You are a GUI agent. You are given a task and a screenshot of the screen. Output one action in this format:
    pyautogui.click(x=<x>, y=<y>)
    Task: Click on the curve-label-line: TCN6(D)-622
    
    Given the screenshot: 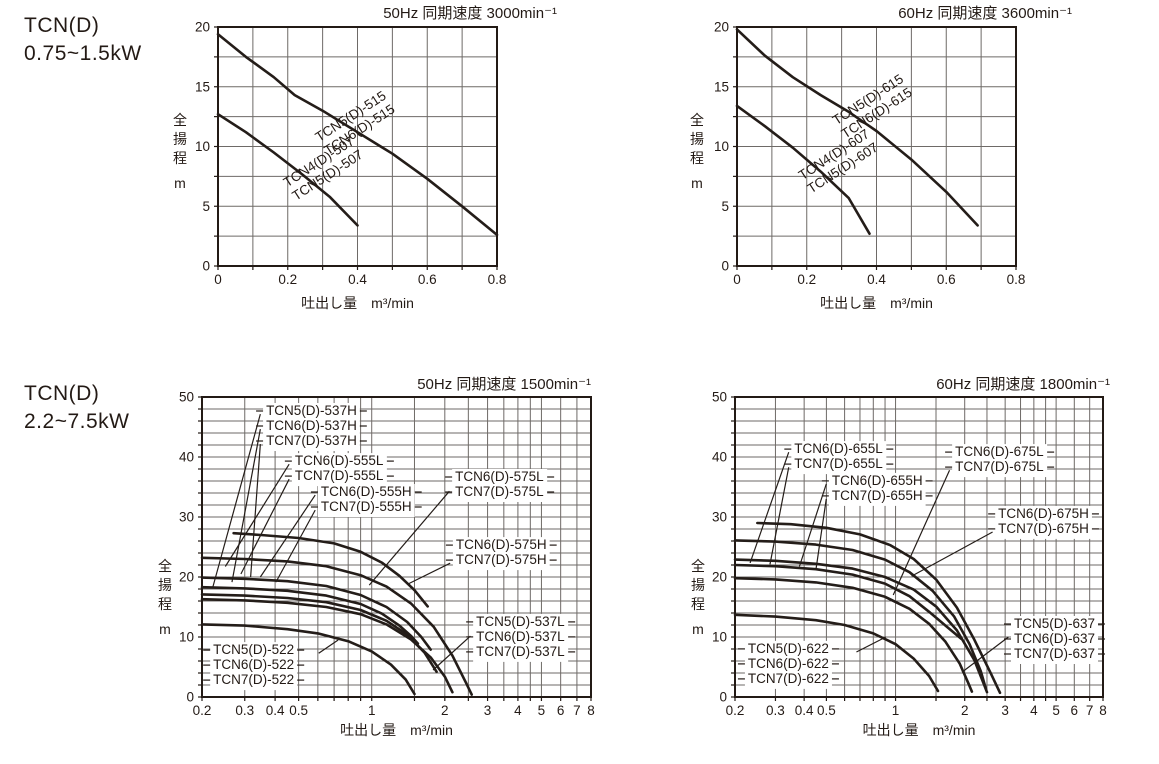 What is the action you would take?
    pyautogui.click(x=788, y=663)
    